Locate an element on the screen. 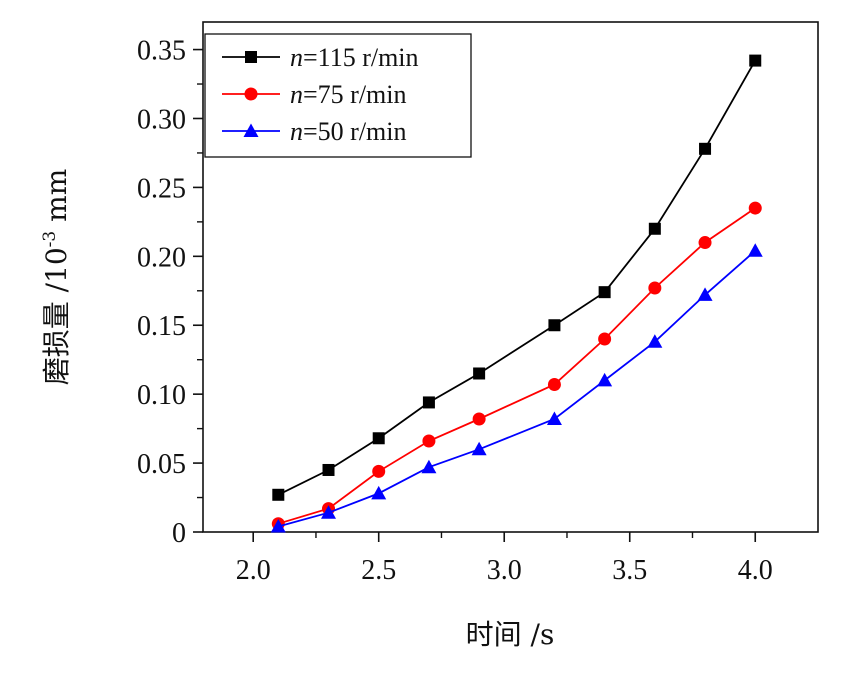  legend-label-rest: =50 r/min is located at coordinates (355, 131).